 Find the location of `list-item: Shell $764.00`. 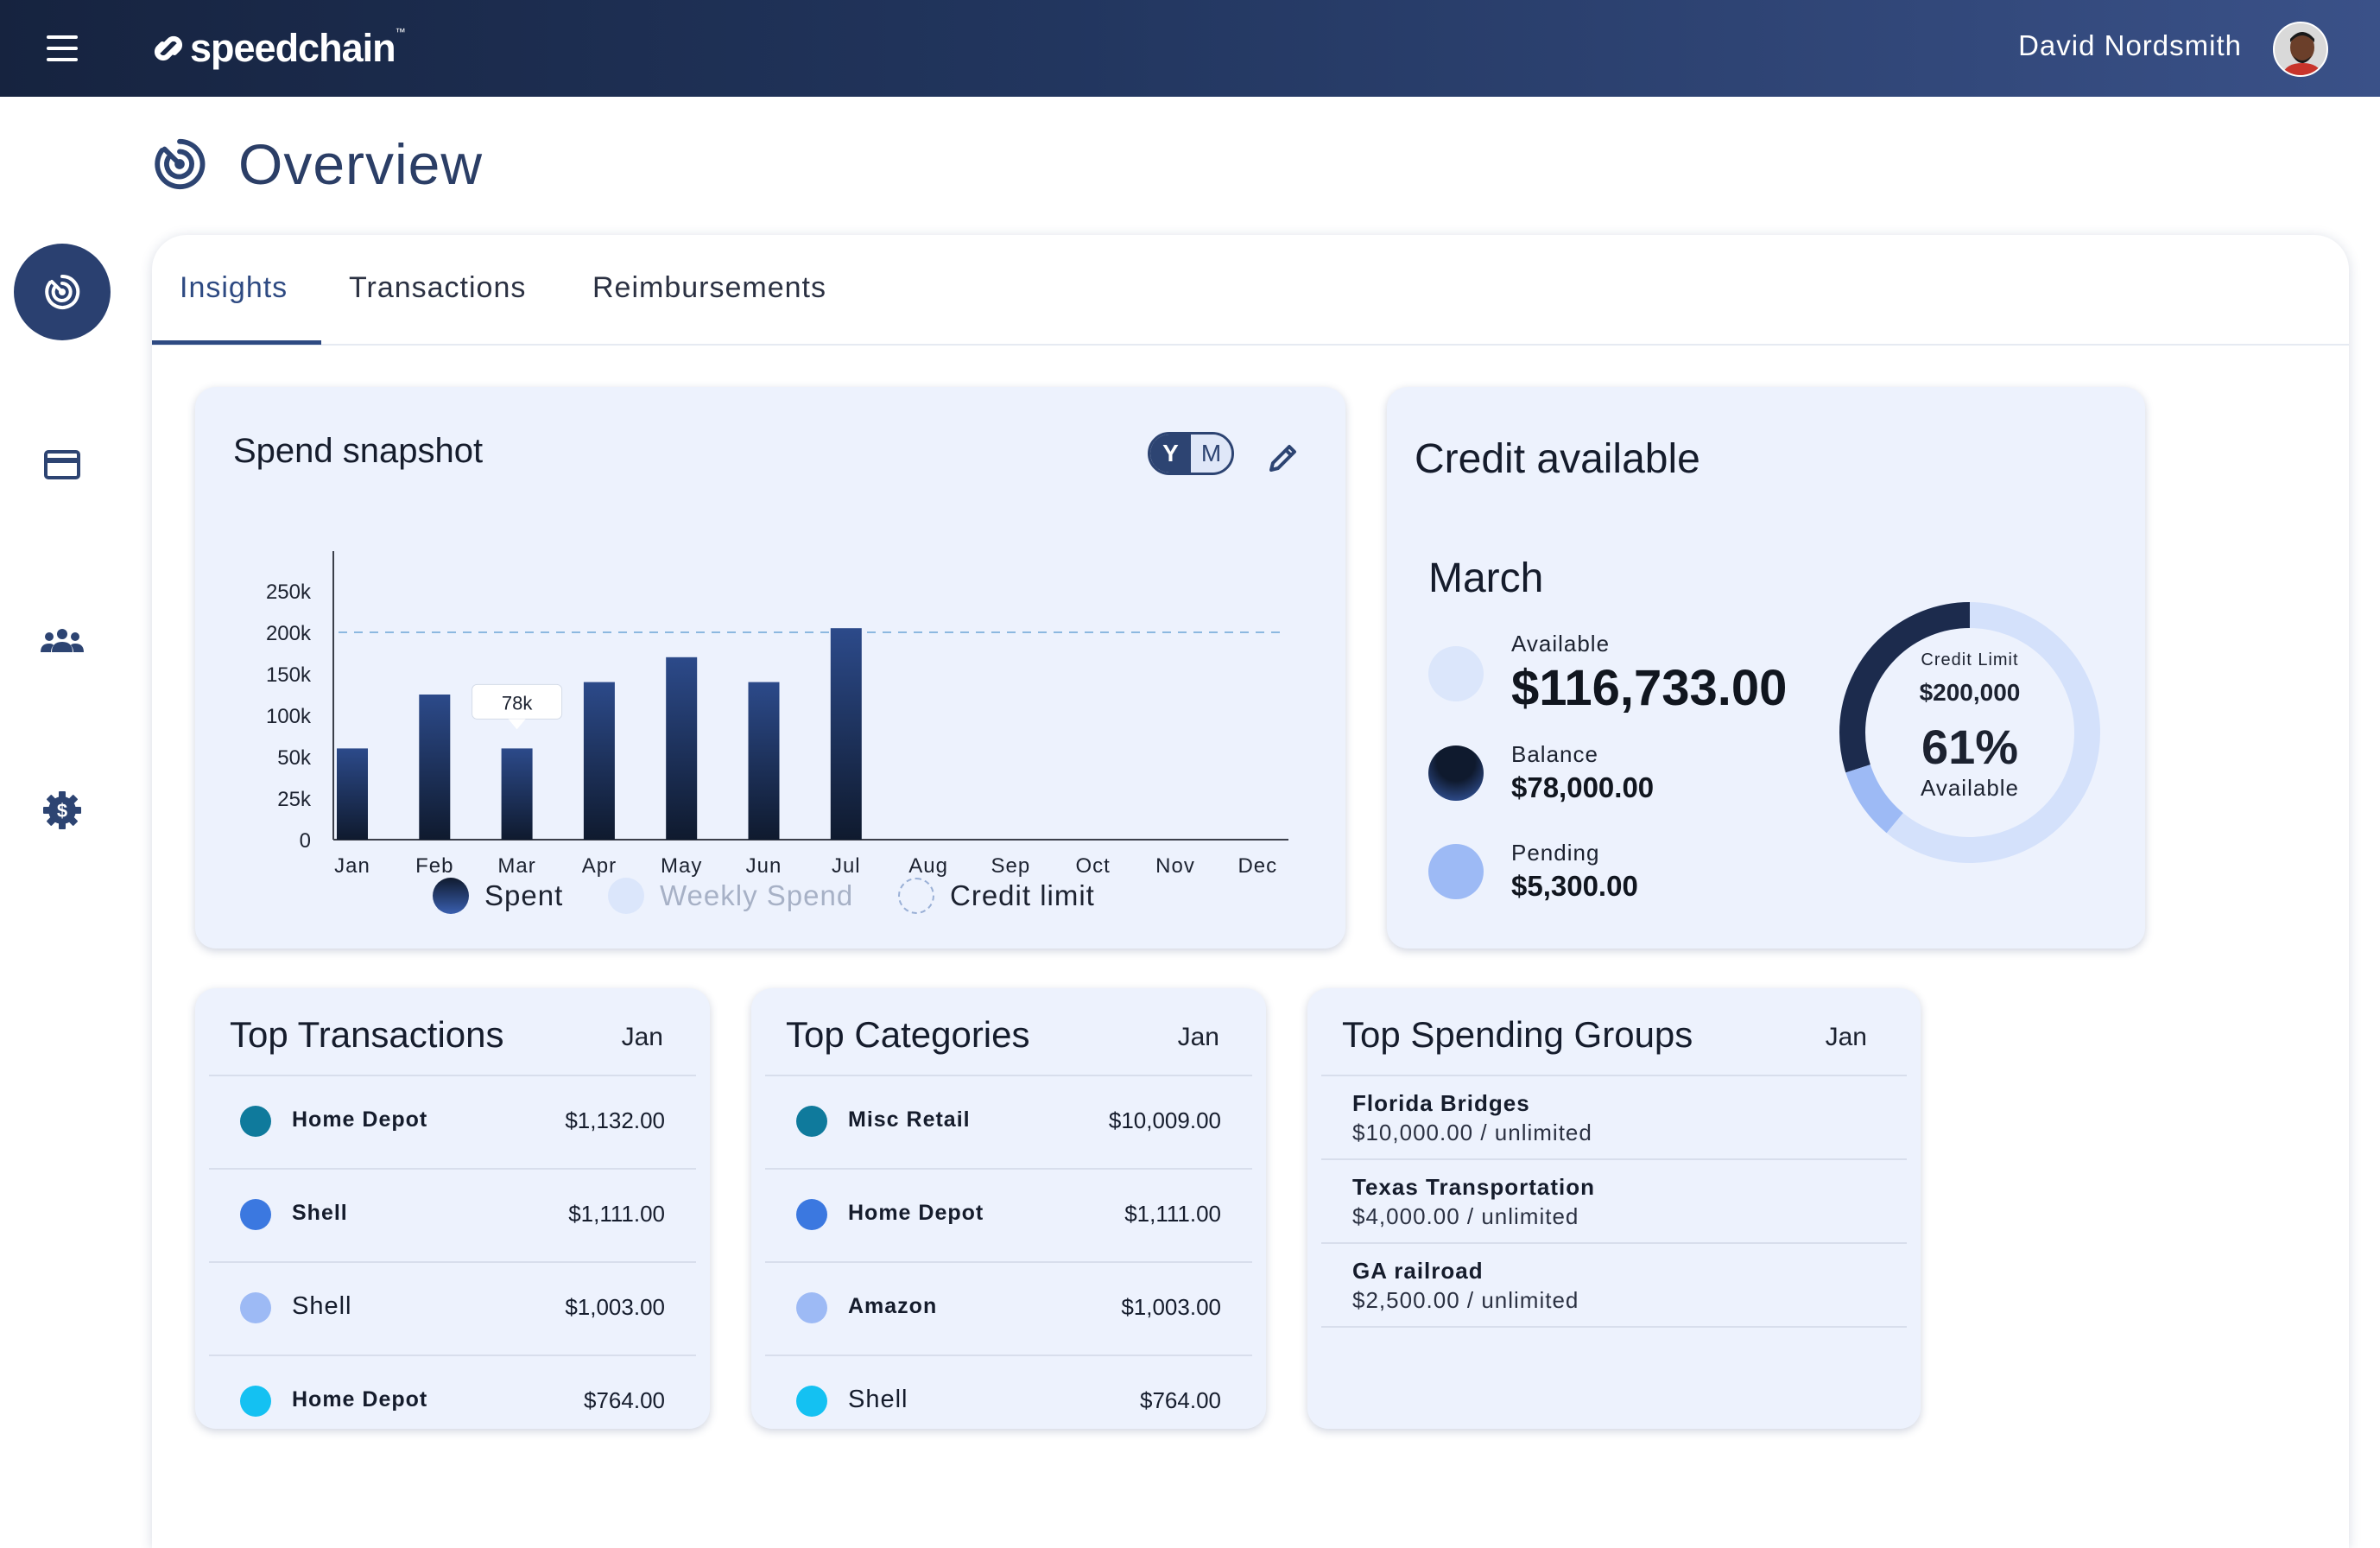

list-item: Shell $764.00 is located at coordinates (1009, 1403).